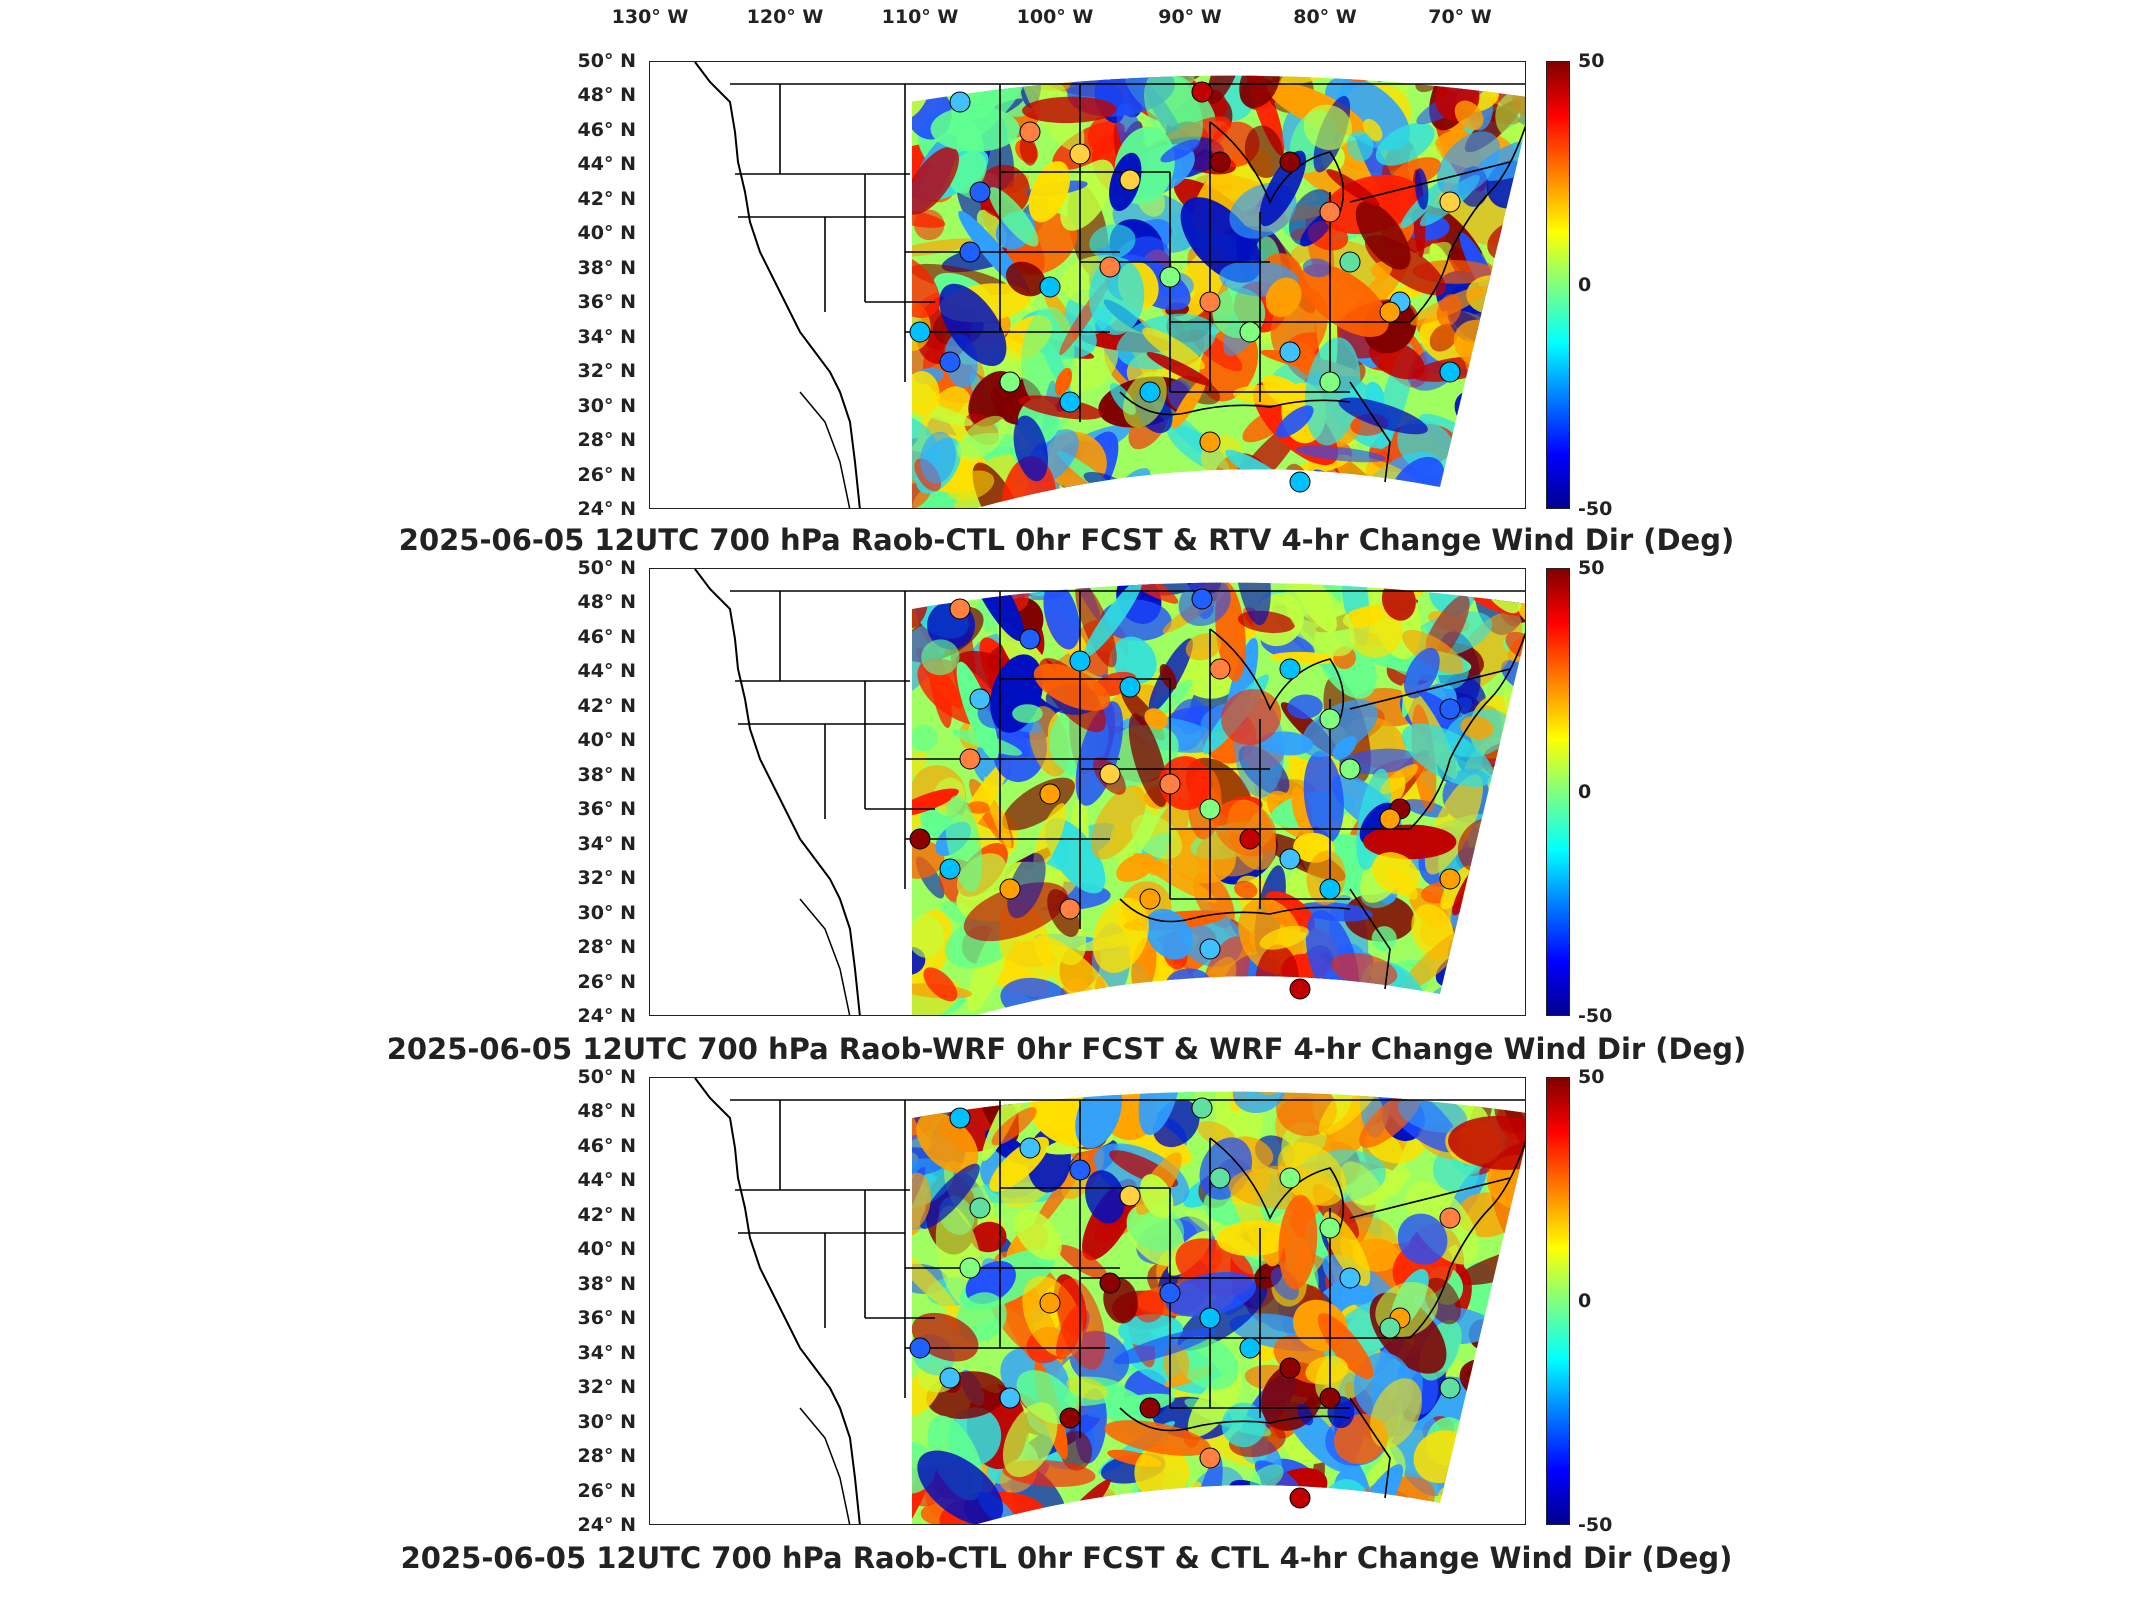 Image resolution: width=2133 pixels, height=1600 pixels. What do you see at coordinates (825, 1465) in the screenshot?
I see `baja-coastline` at bounding box center [825, 1465].